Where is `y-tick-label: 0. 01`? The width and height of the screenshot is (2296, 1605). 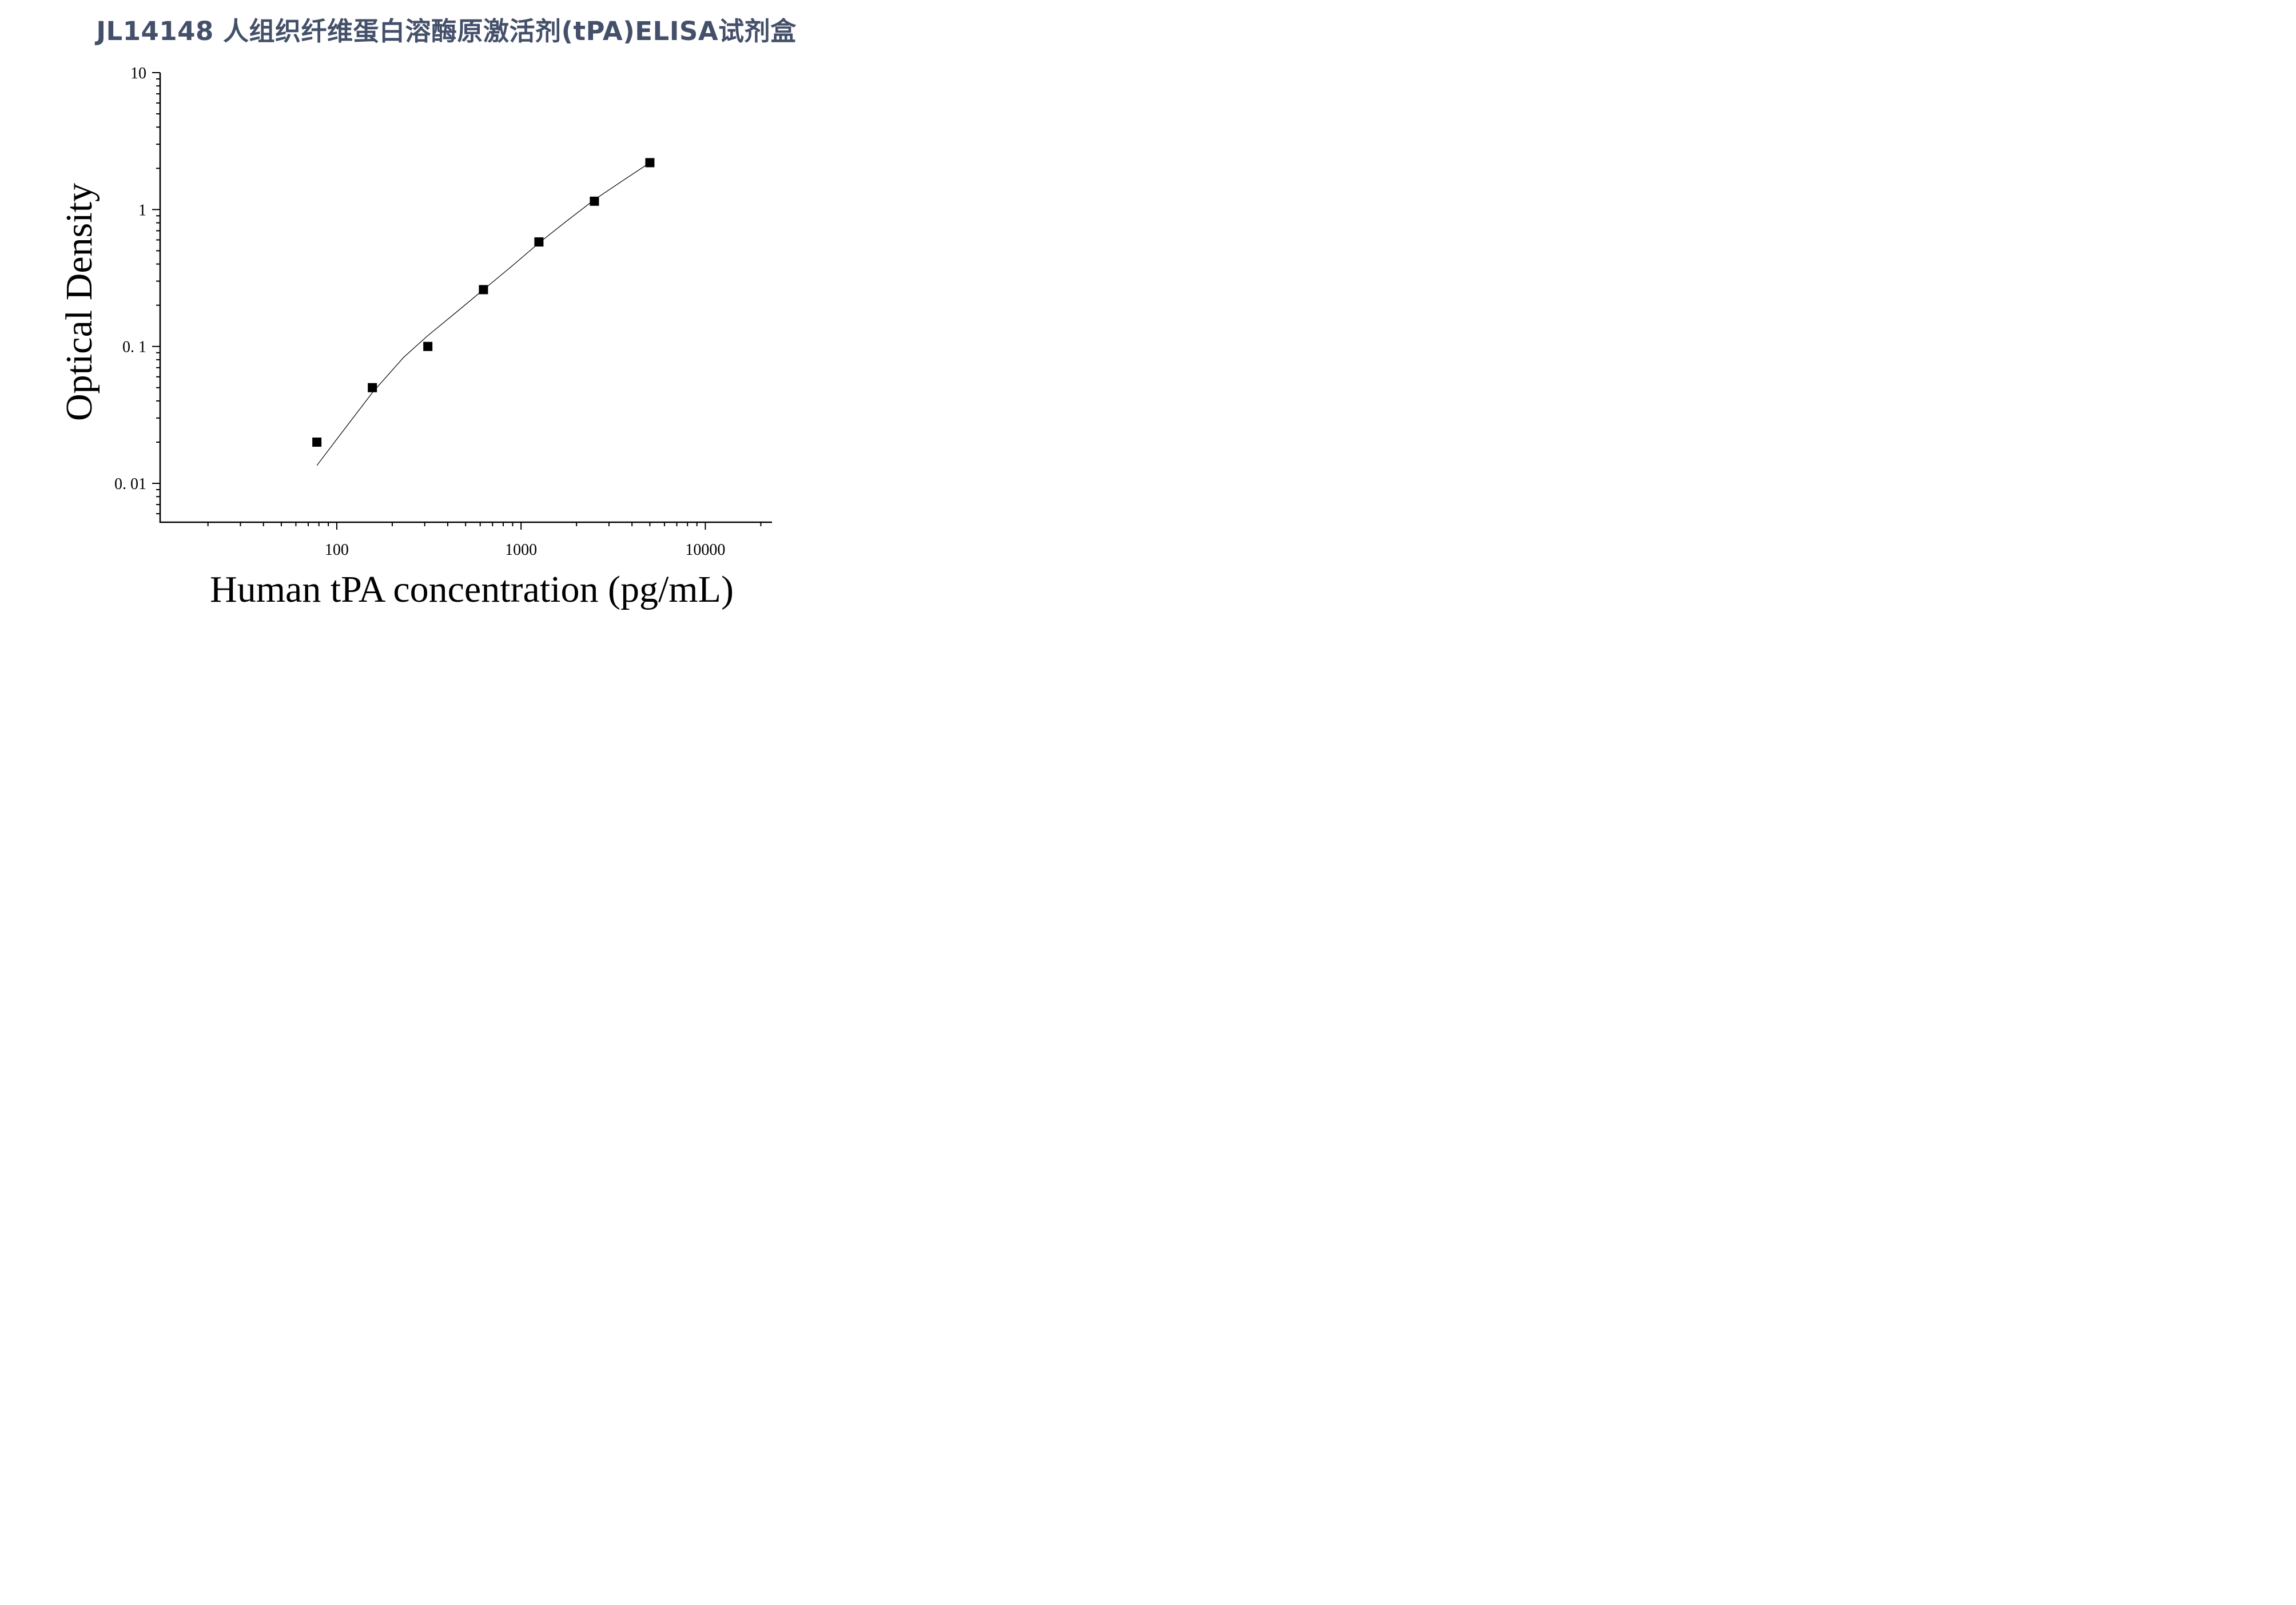 y-tick-label: 0. 01 is located at coordinates (130, 484).